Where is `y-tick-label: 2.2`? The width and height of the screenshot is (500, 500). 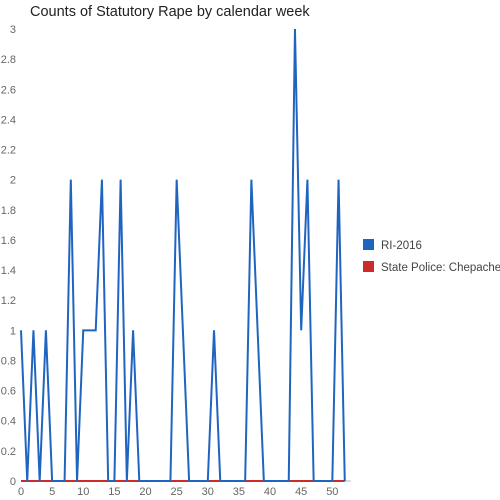
y-tick-label: 2.2 is located at coordinates (8, 151).